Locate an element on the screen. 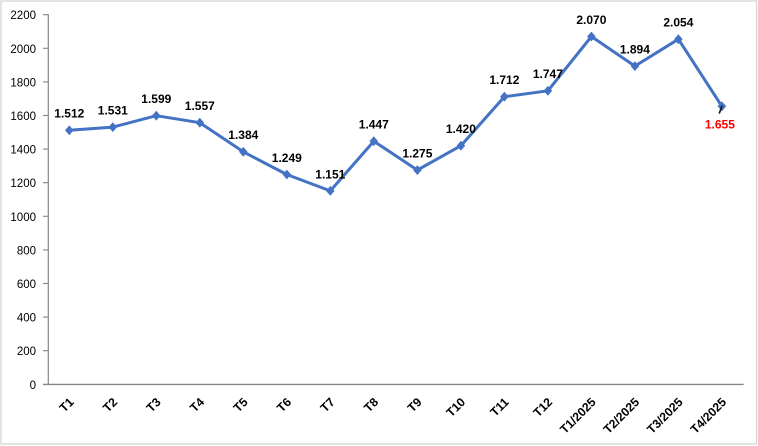 The width and height of the screenshot is (758, 446). svg-text: 1.531 is located at coordinates (113, 111).